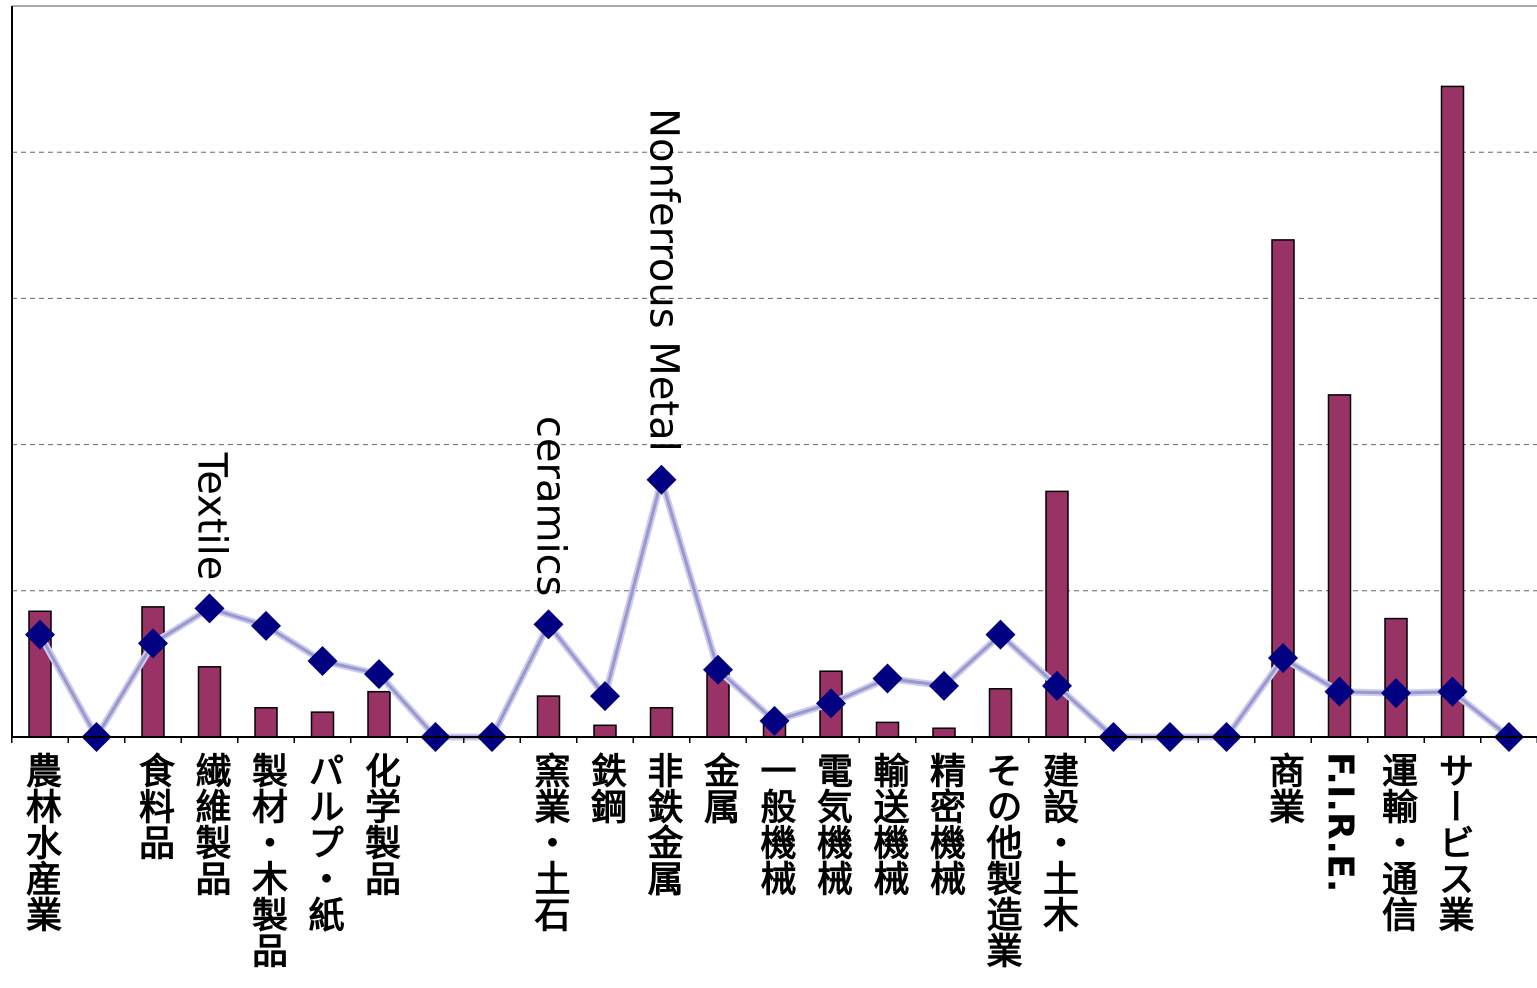 The height and width of the screenshot is (988, 1537). What do you see at coordinates (605, 788) in the screenshot?
I see `x-tick-label: 鉄鋼` at bounding box center [605, 788].